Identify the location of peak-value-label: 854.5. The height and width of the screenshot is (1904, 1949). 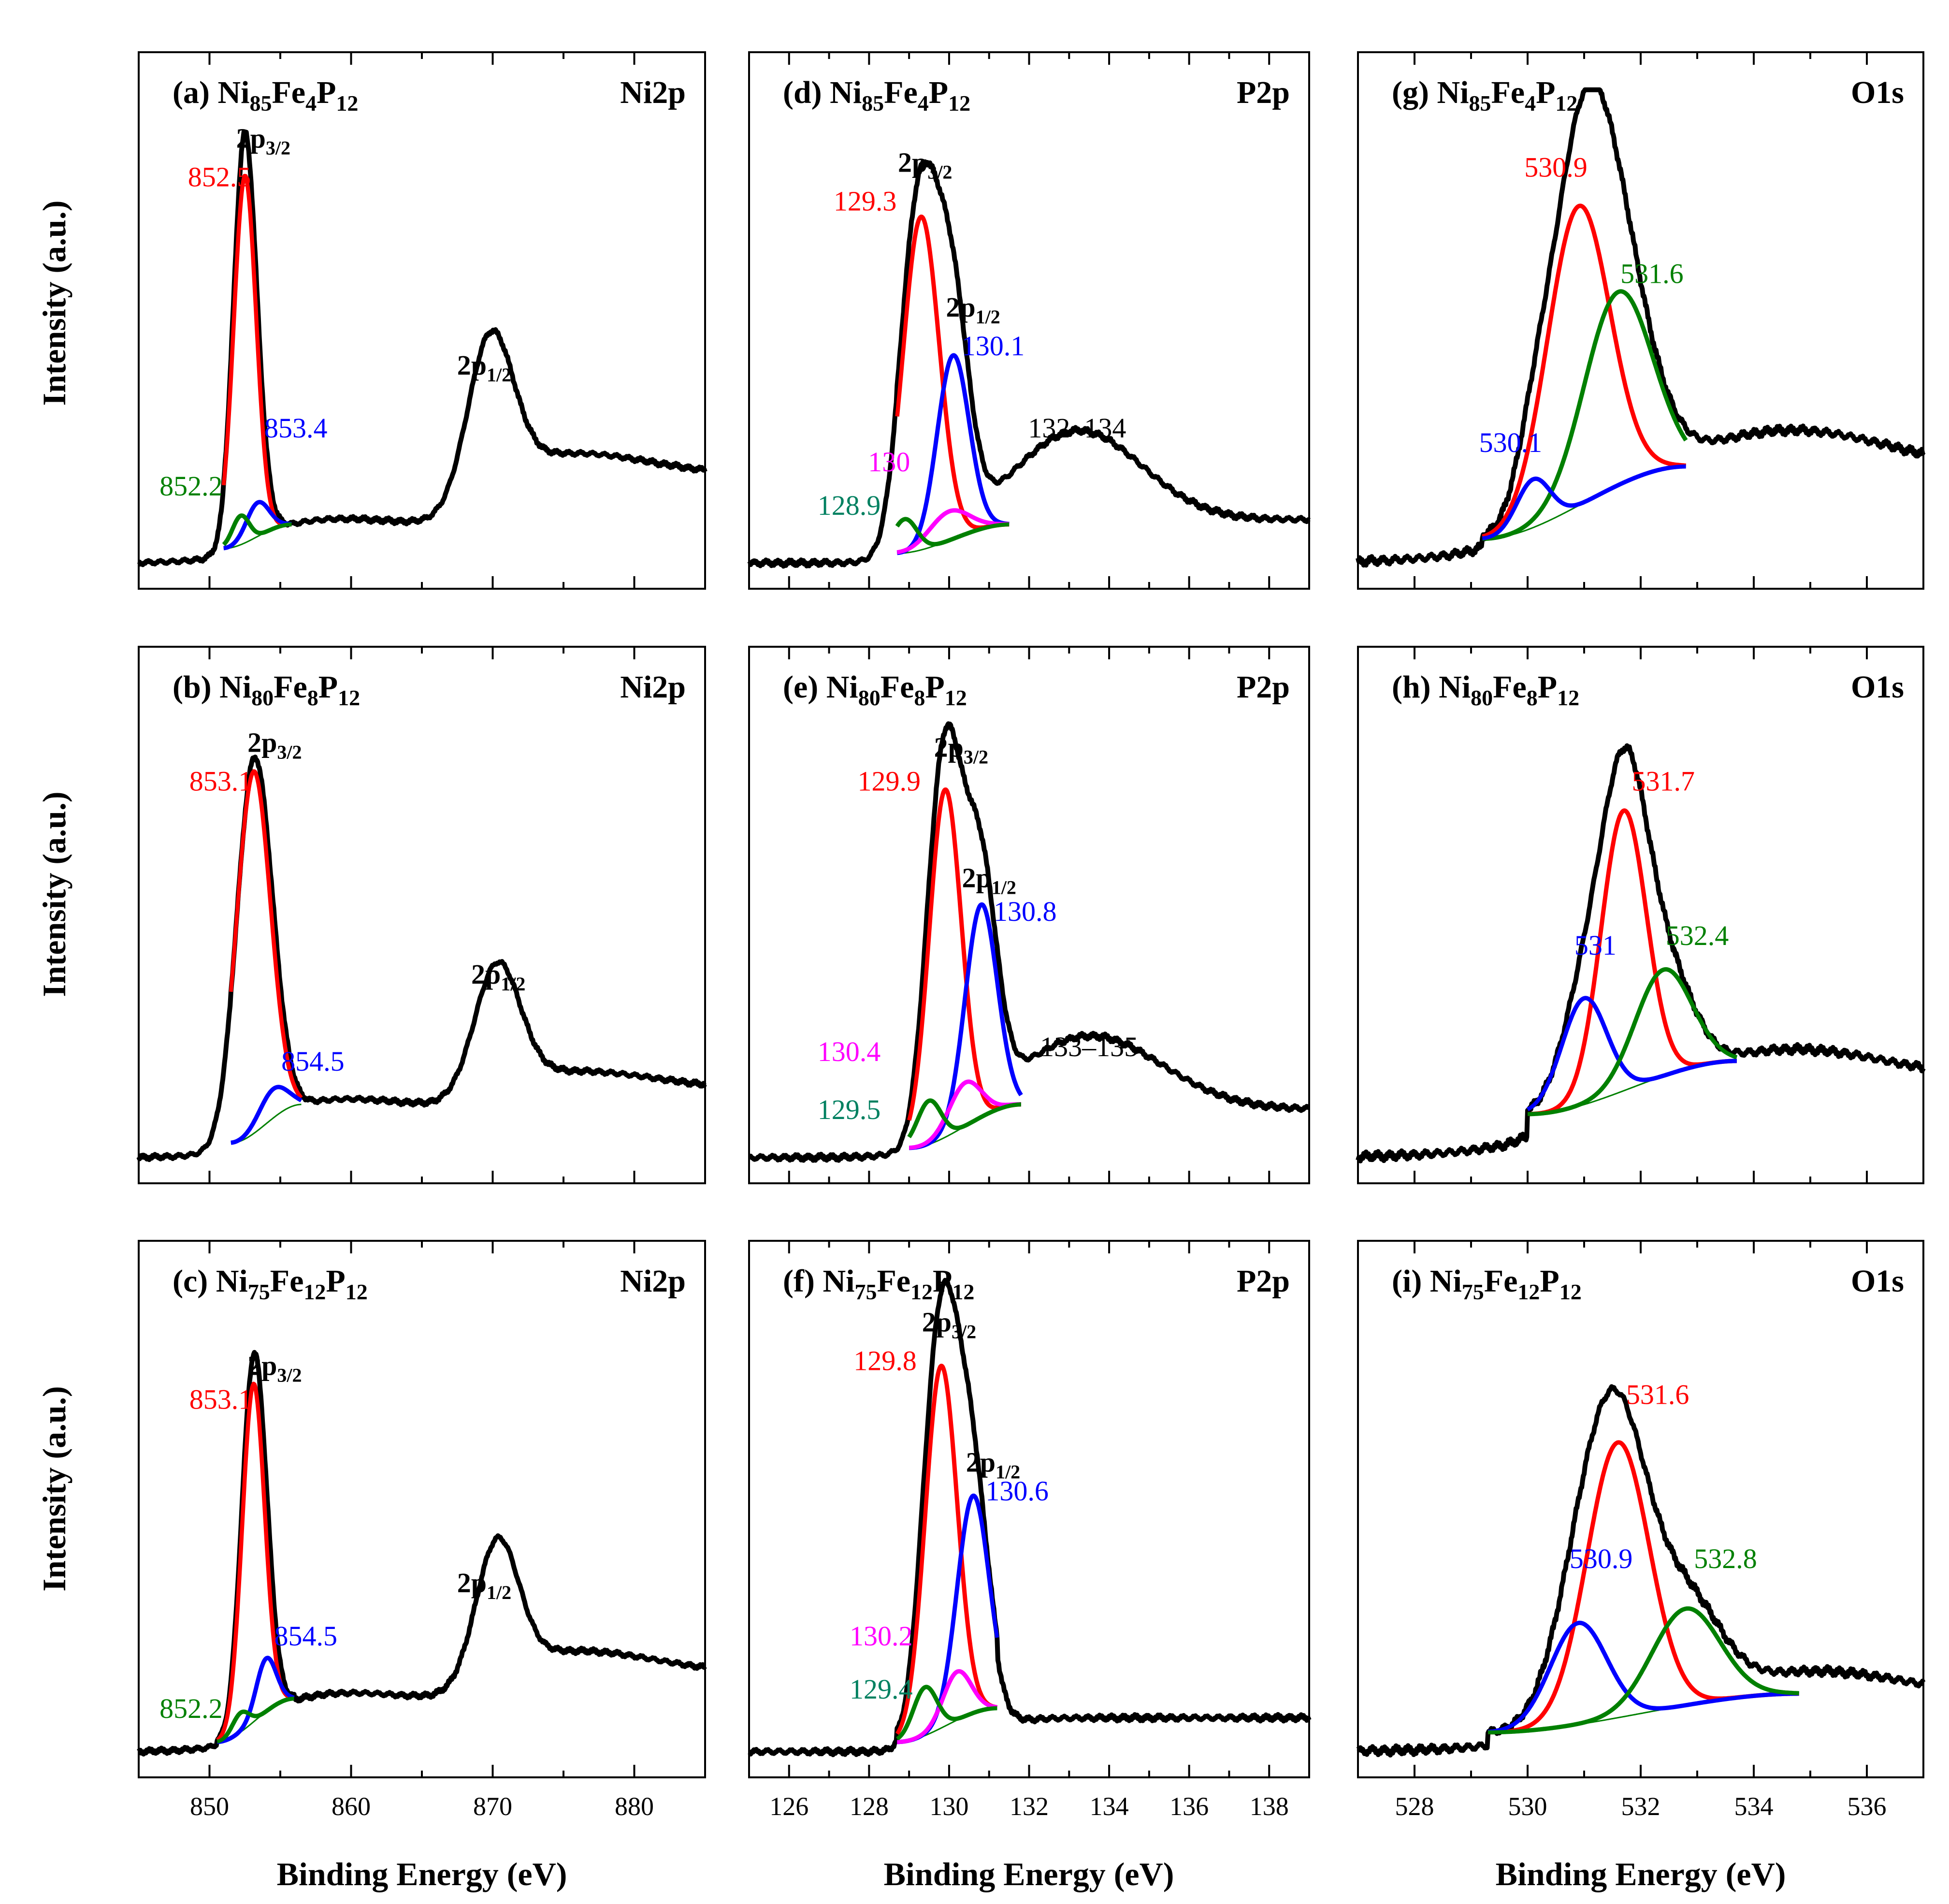
(313, 1061).